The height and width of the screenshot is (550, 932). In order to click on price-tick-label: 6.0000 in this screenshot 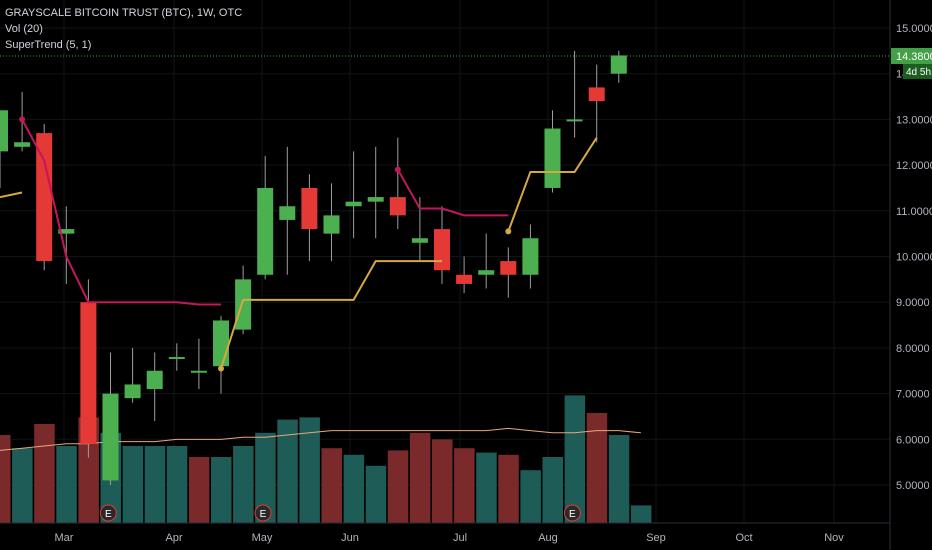, I will do `click(913, 440)`.